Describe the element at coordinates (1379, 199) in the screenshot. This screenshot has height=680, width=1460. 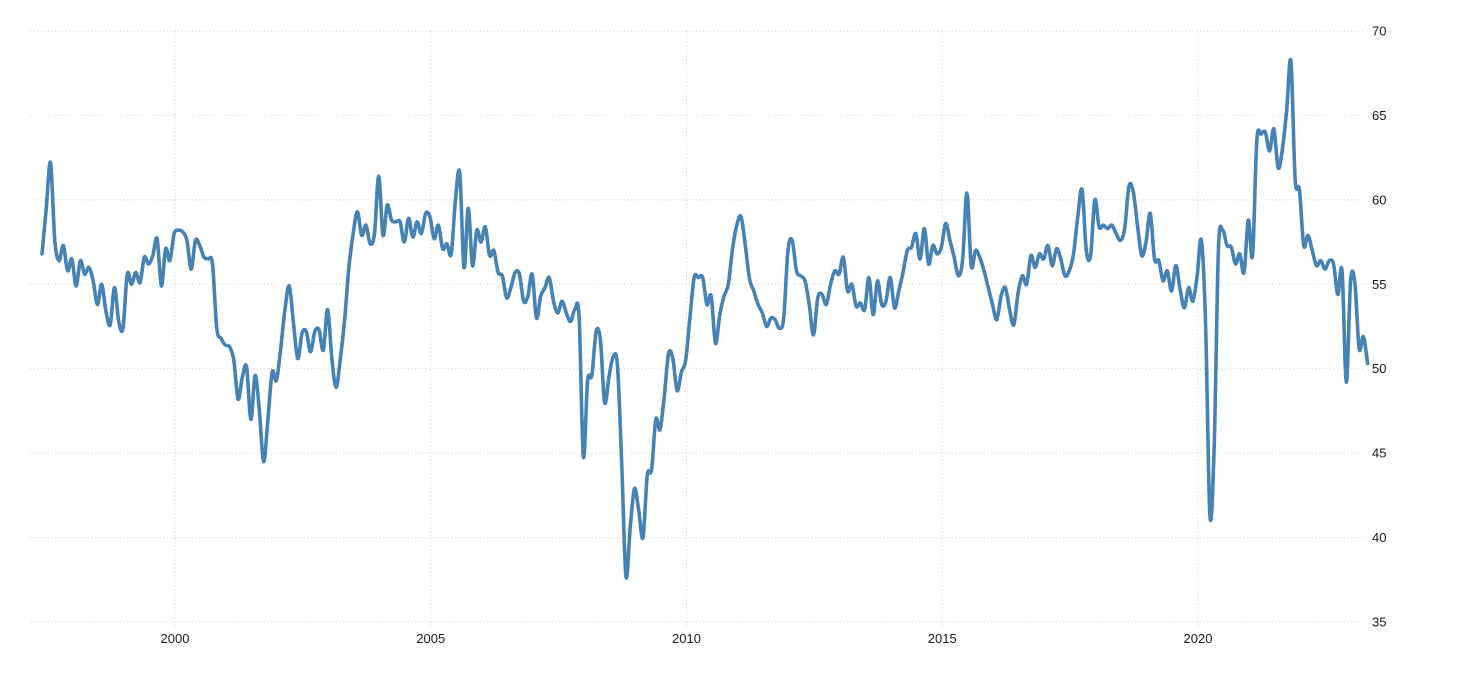
I see `y-tick-label: 60` at that location.